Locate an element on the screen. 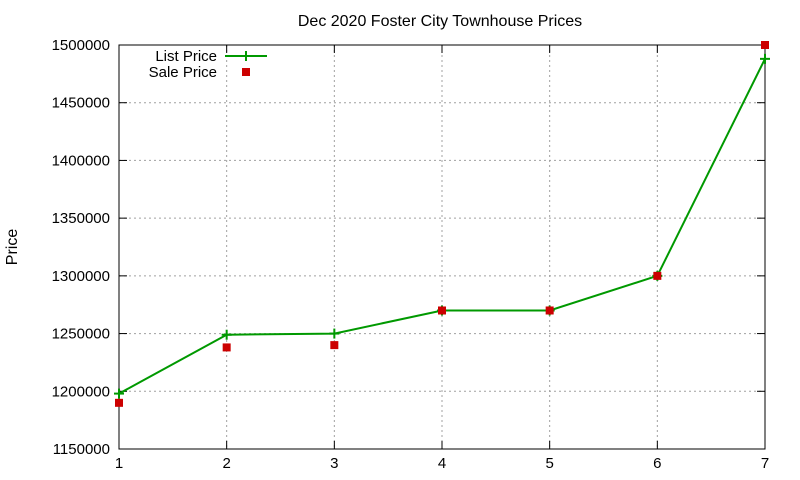  chart-title: Dec 2020 Foster City Townhouse Prices is located at coordinates (440, 21).